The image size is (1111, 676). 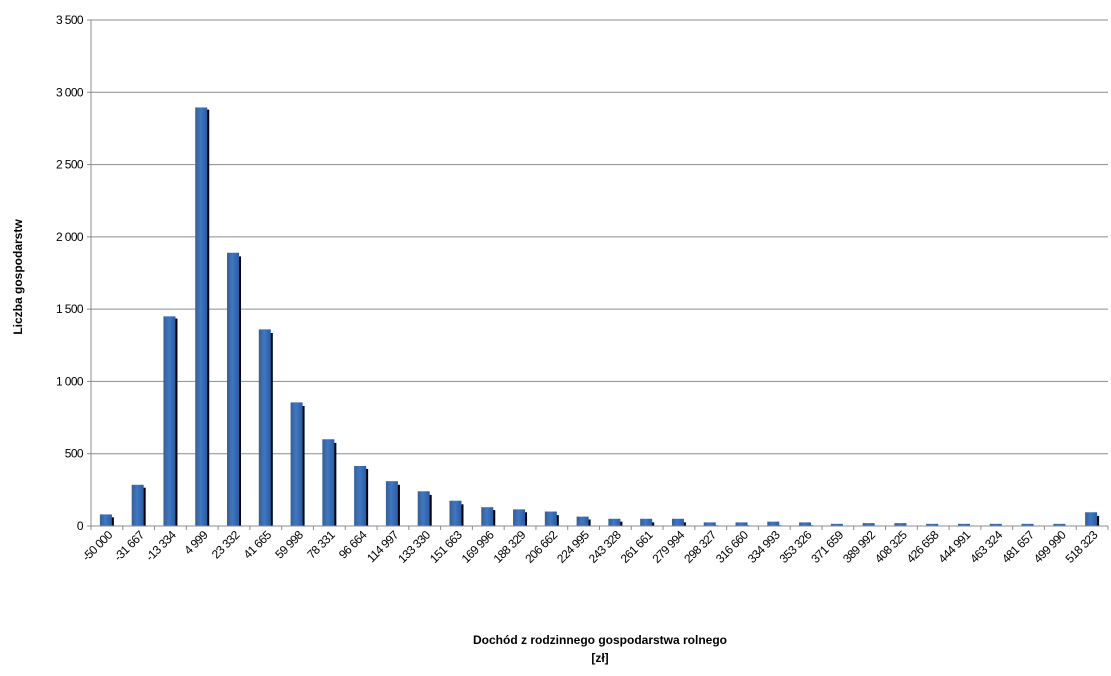 I want to click on y-tick-label: 2 500, so click(x=70, y=165).